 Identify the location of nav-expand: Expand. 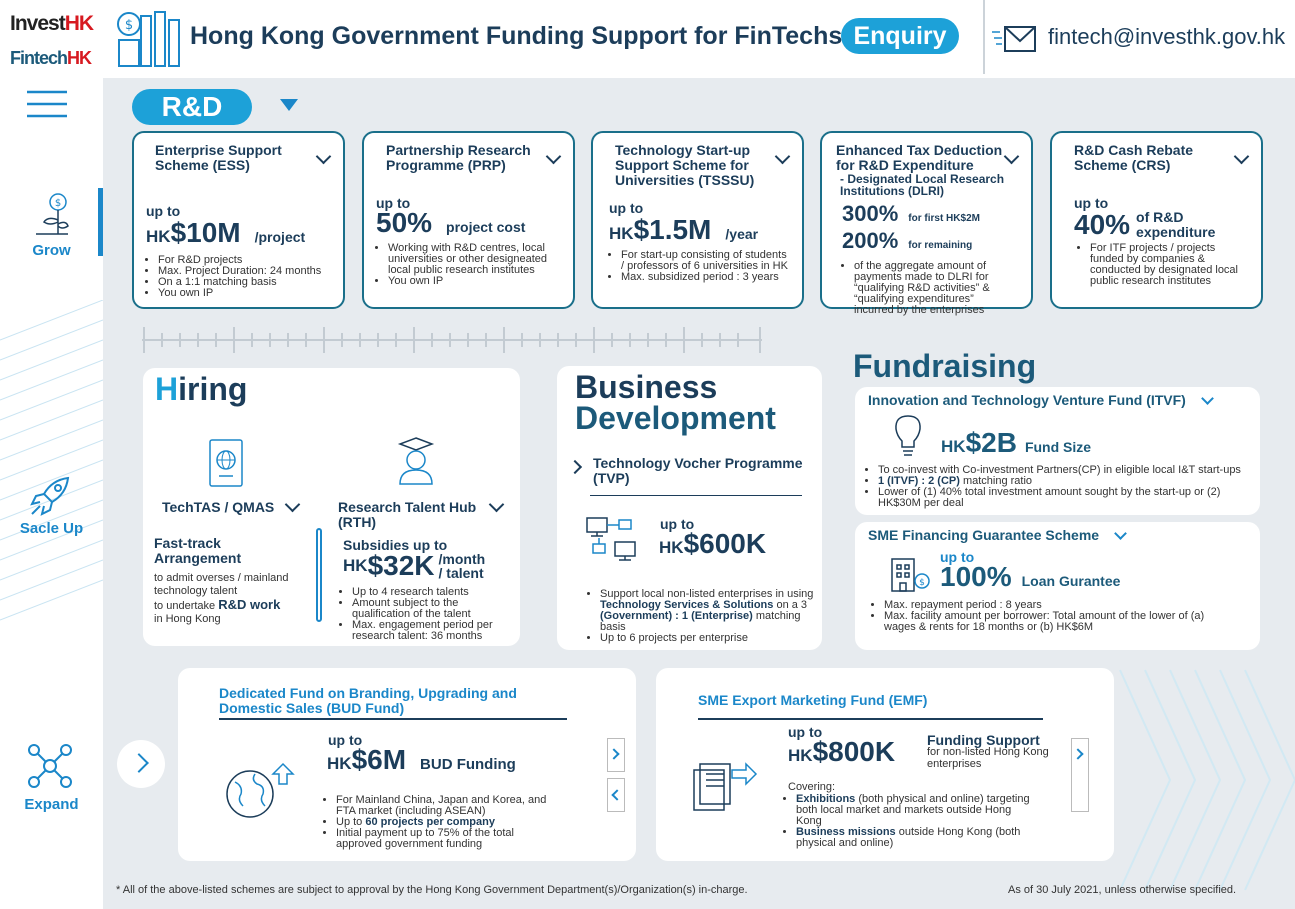
(51, 804).